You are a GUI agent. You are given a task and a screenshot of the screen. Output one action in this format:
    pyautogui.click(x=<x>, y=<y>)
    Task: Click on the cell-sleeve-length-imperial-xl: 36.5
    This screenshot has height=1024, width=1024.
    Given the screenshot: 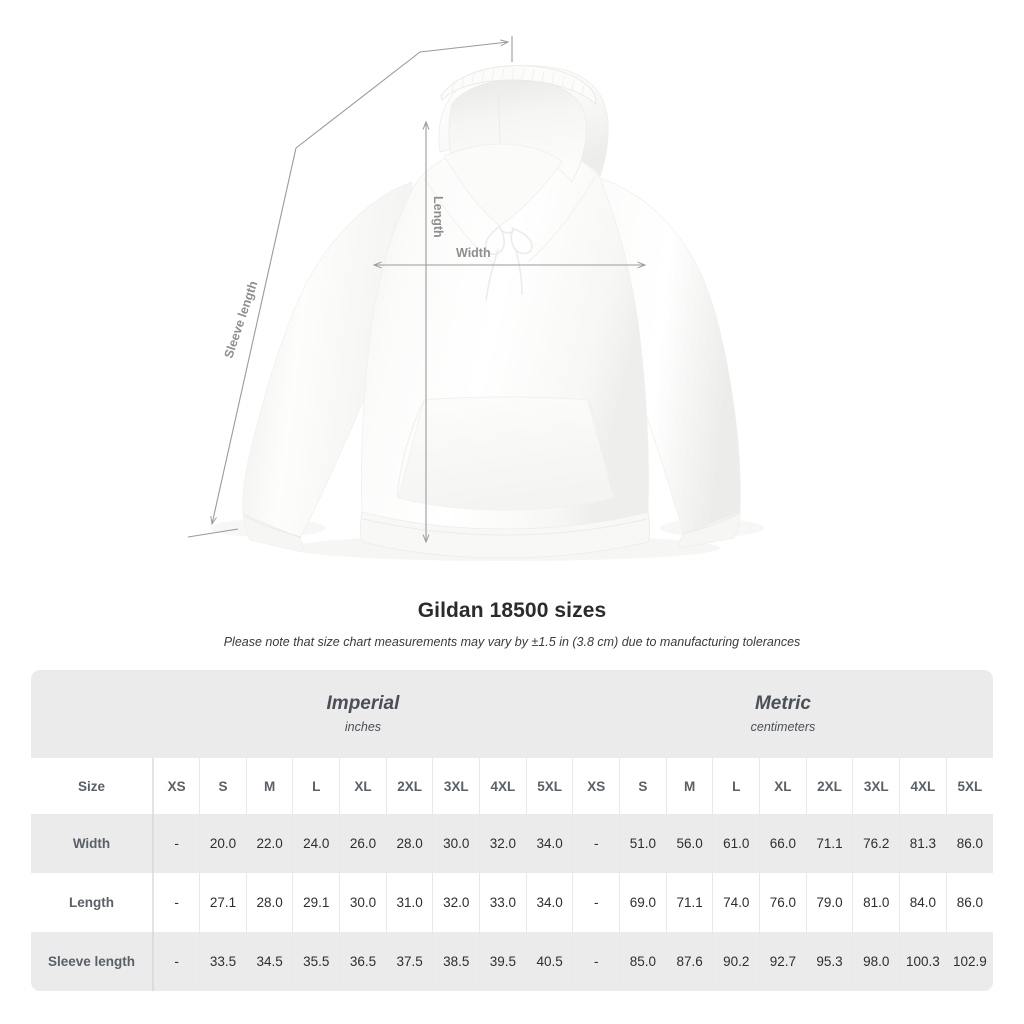 What is the action you would take?
    pyautogui.click(x=363, y=961)
    